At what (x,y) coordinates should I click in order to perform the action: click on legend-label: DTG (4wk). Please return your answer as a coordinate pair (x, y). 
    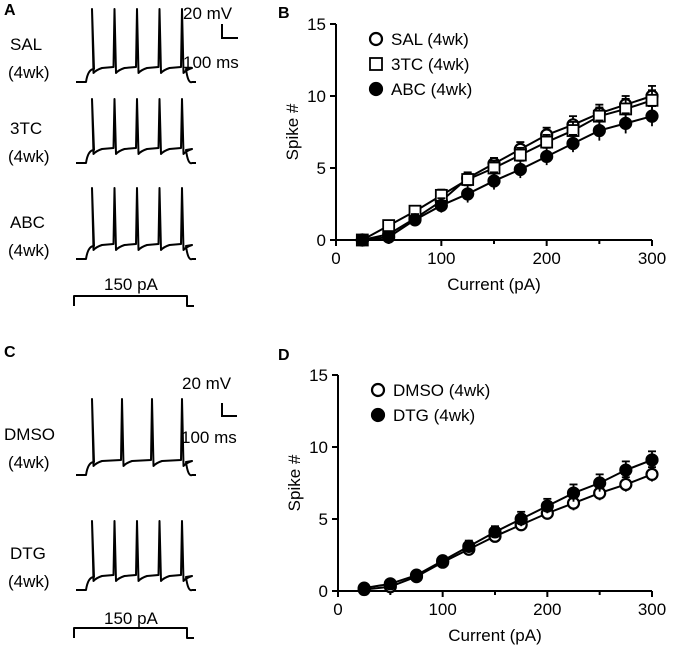
    Looking at the image, I should click on (434, 415).